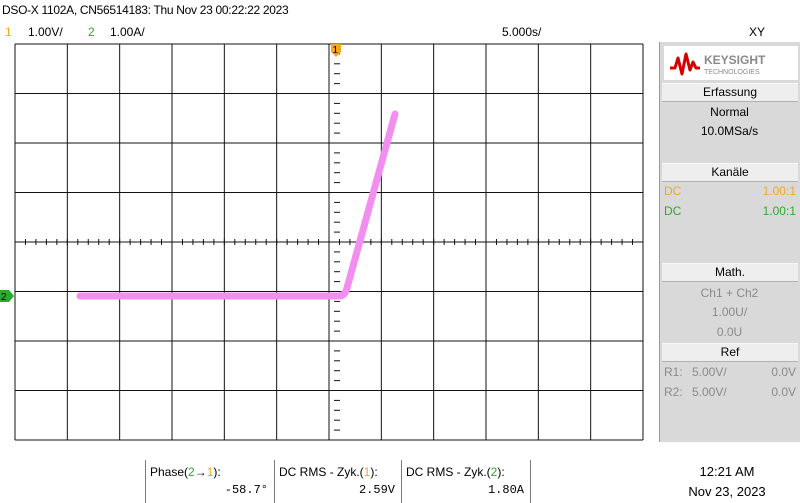 Image resolution: width=800 pixels, height=503 pixels. What do you see at coordinates (246, 490) in the screenshot?
I see `measurement-phase-value: -58.7°` at bounding box center [246, 490].